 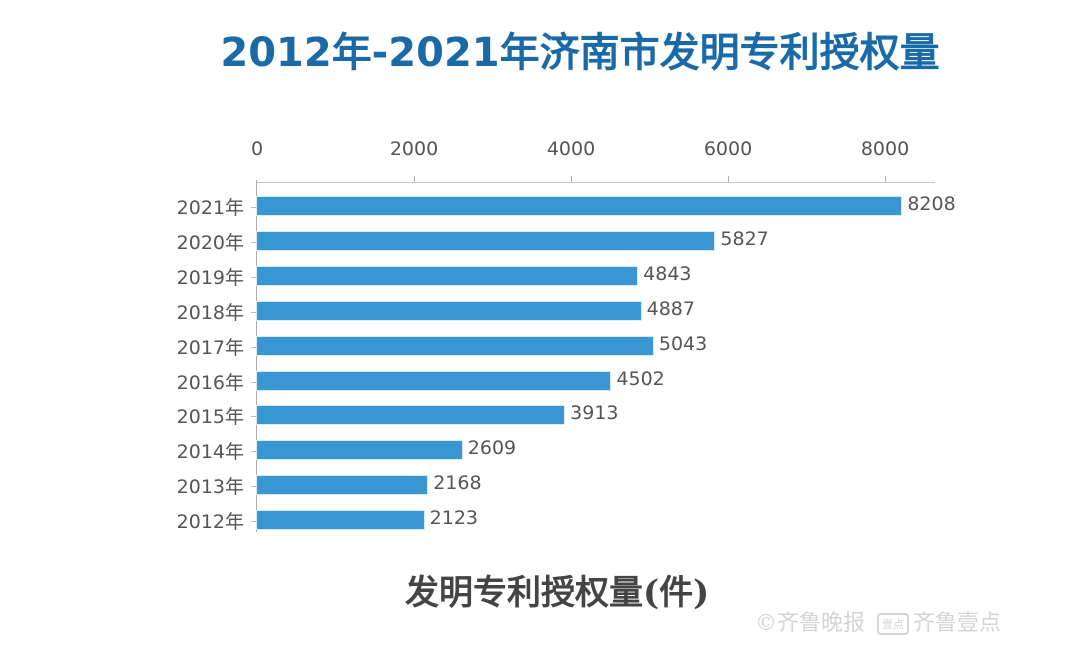 I want to click on axis-title: 发明专利授权量(件), so click(x=557, y=593).